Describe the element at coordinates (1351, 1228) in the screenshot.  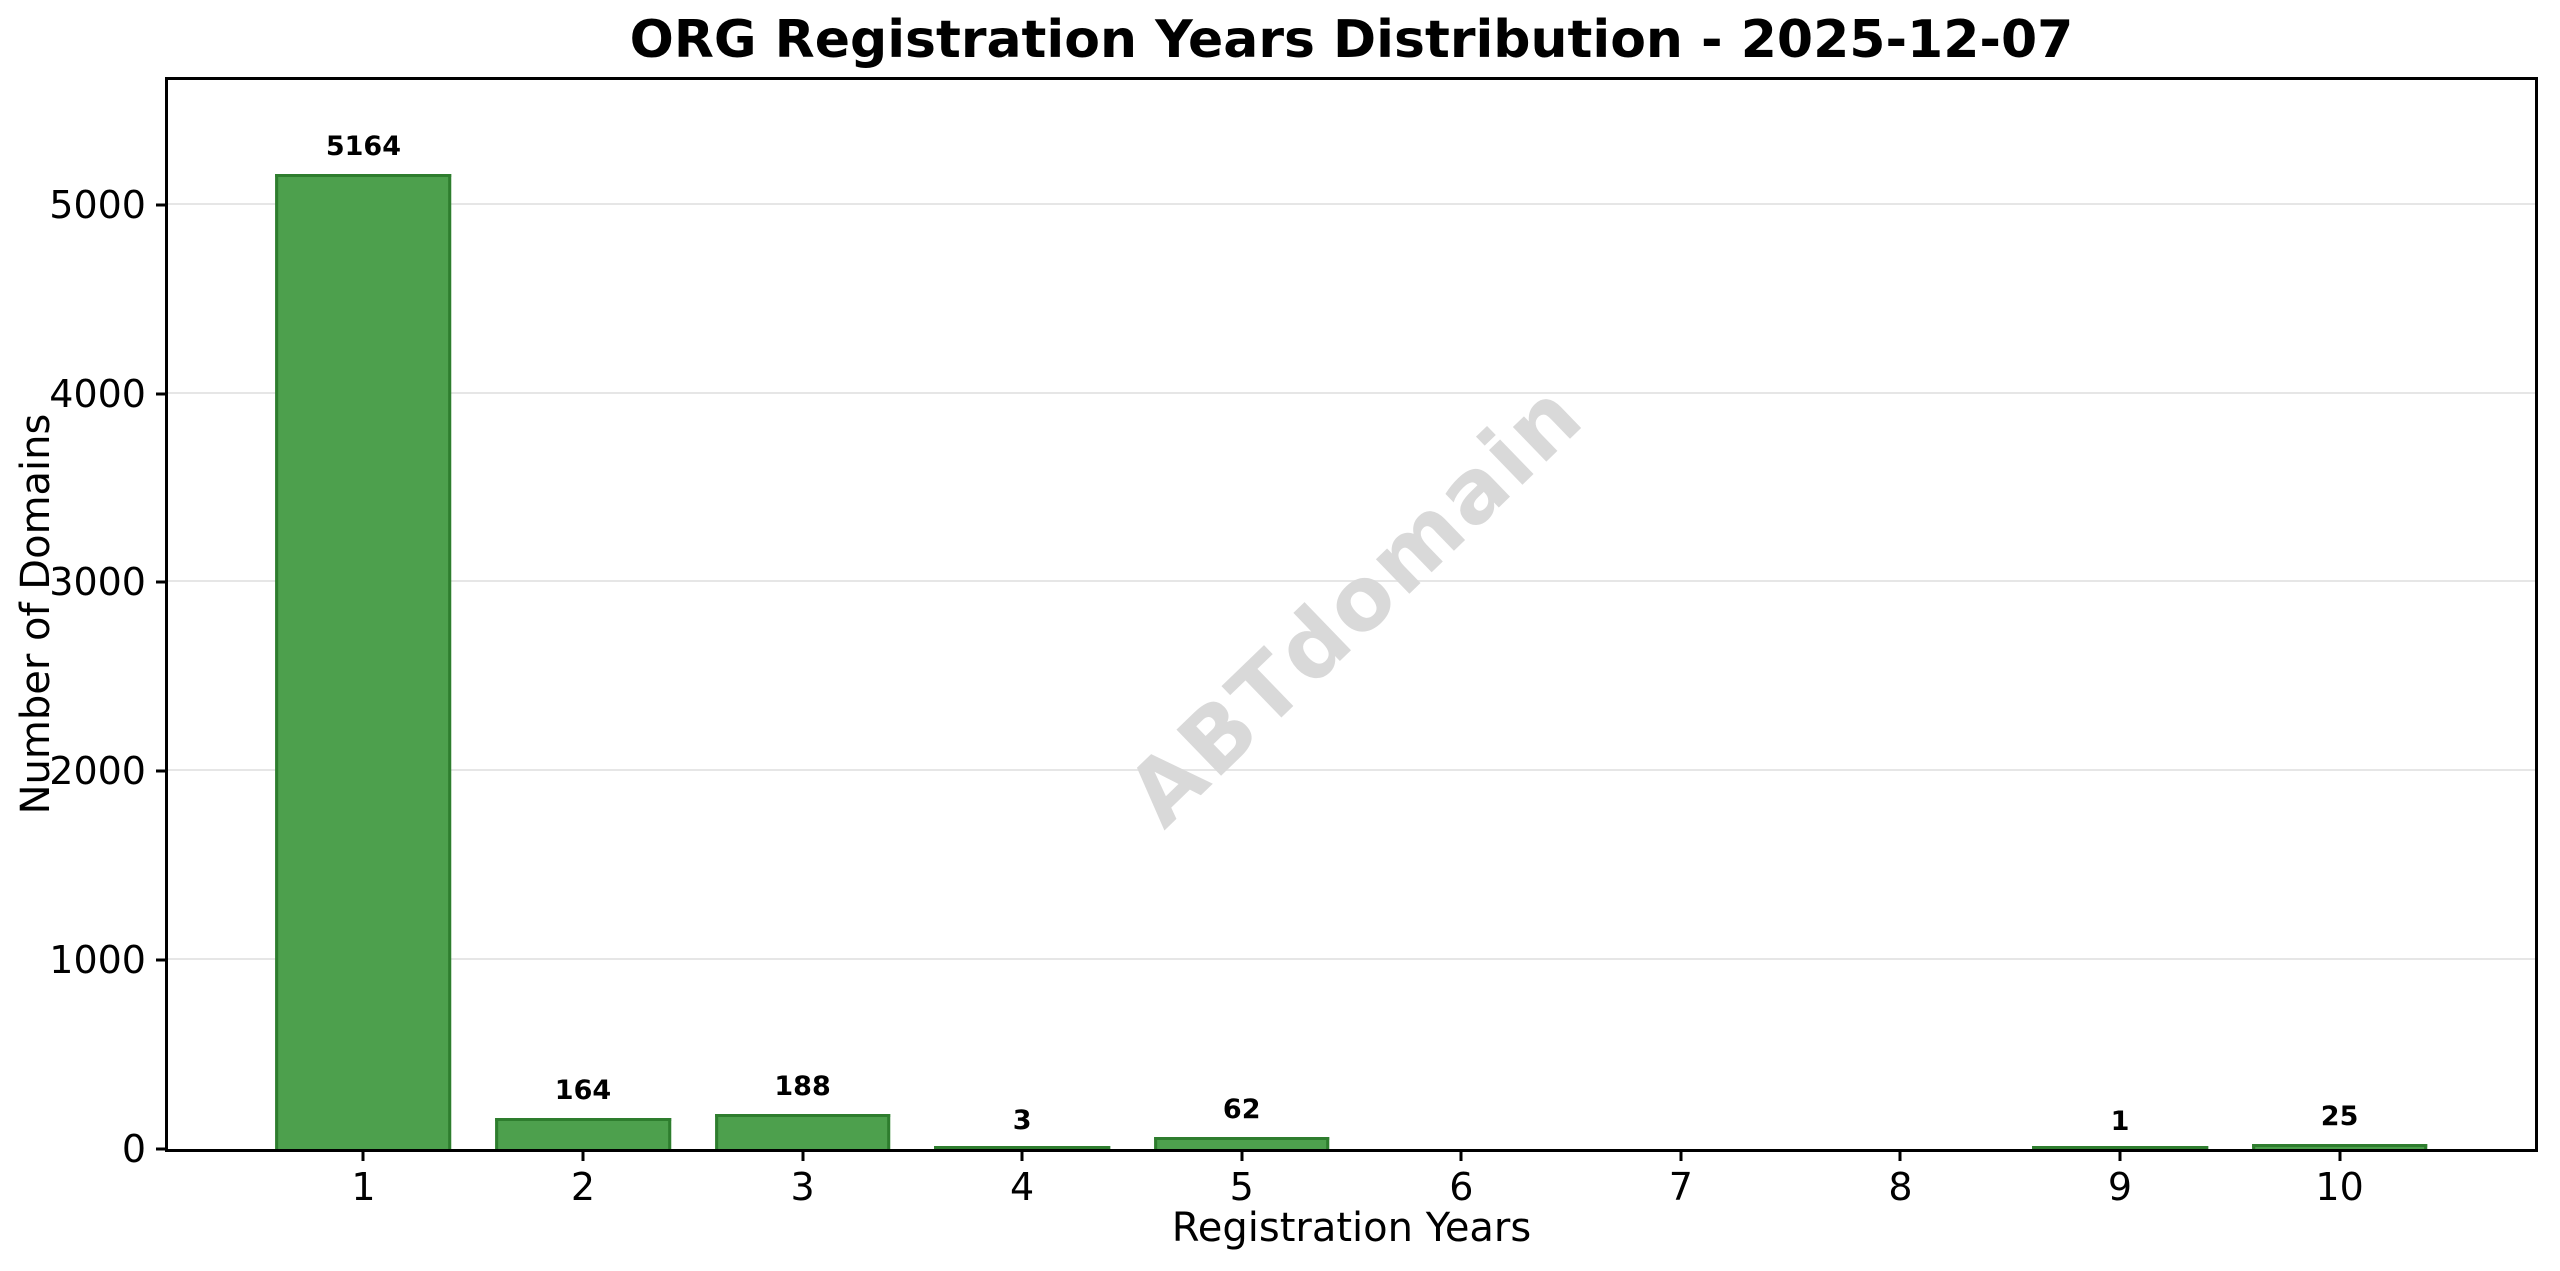
I see `x-axis-title: Registration Years` at that location.